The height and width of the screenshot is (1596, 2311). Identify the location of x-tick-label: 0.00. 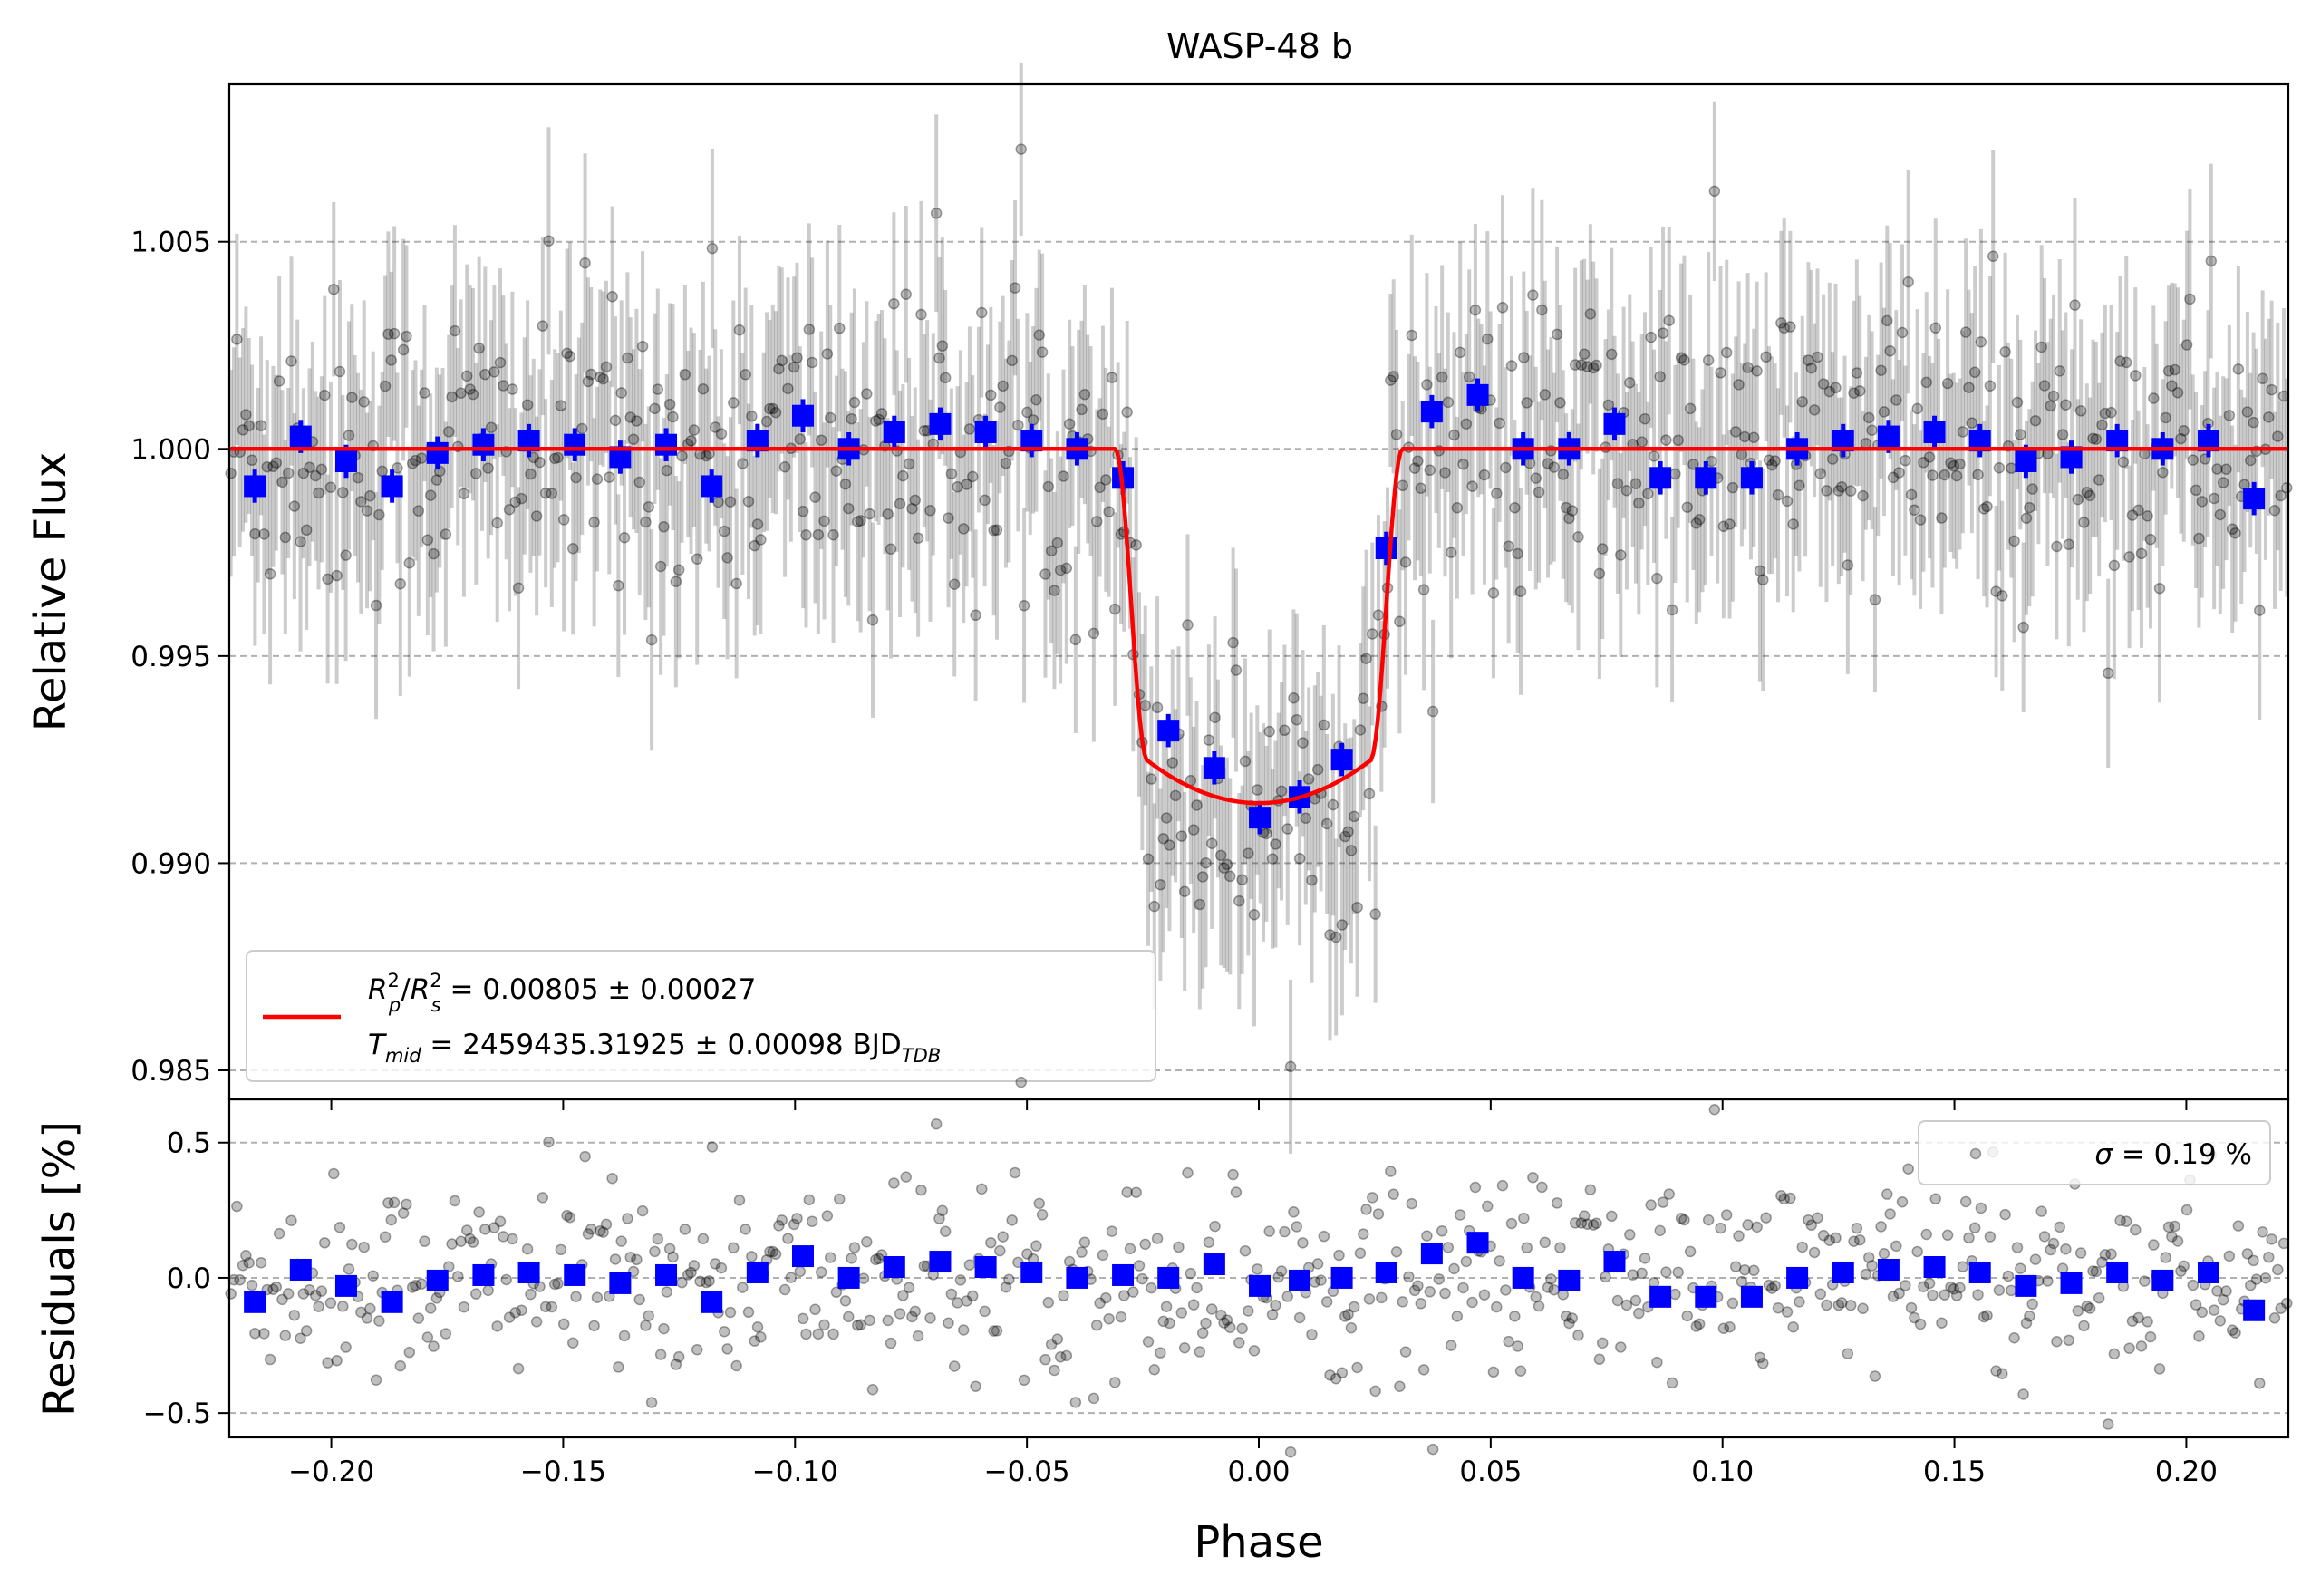
(1258, 1472).